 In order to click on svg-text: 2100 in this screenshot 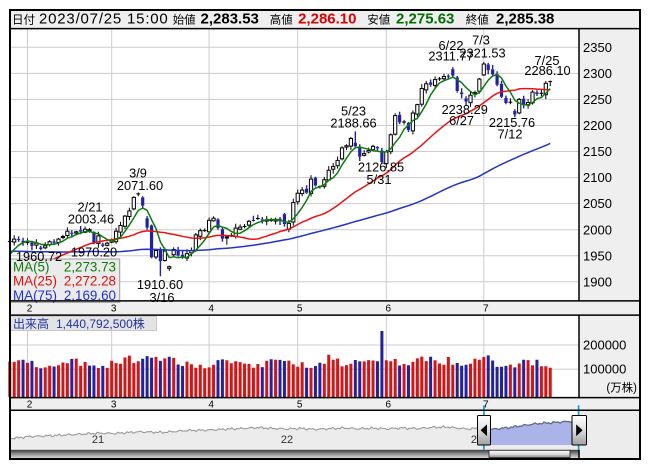, I will do `click(597, 177)`.